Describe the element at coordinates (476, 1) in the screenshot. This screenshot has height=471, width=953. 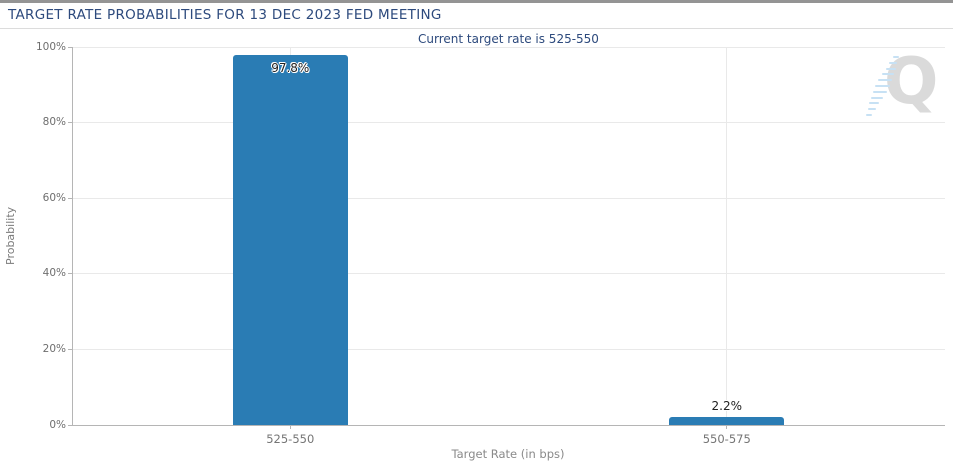
I see `window-chrome-strip` at that location.